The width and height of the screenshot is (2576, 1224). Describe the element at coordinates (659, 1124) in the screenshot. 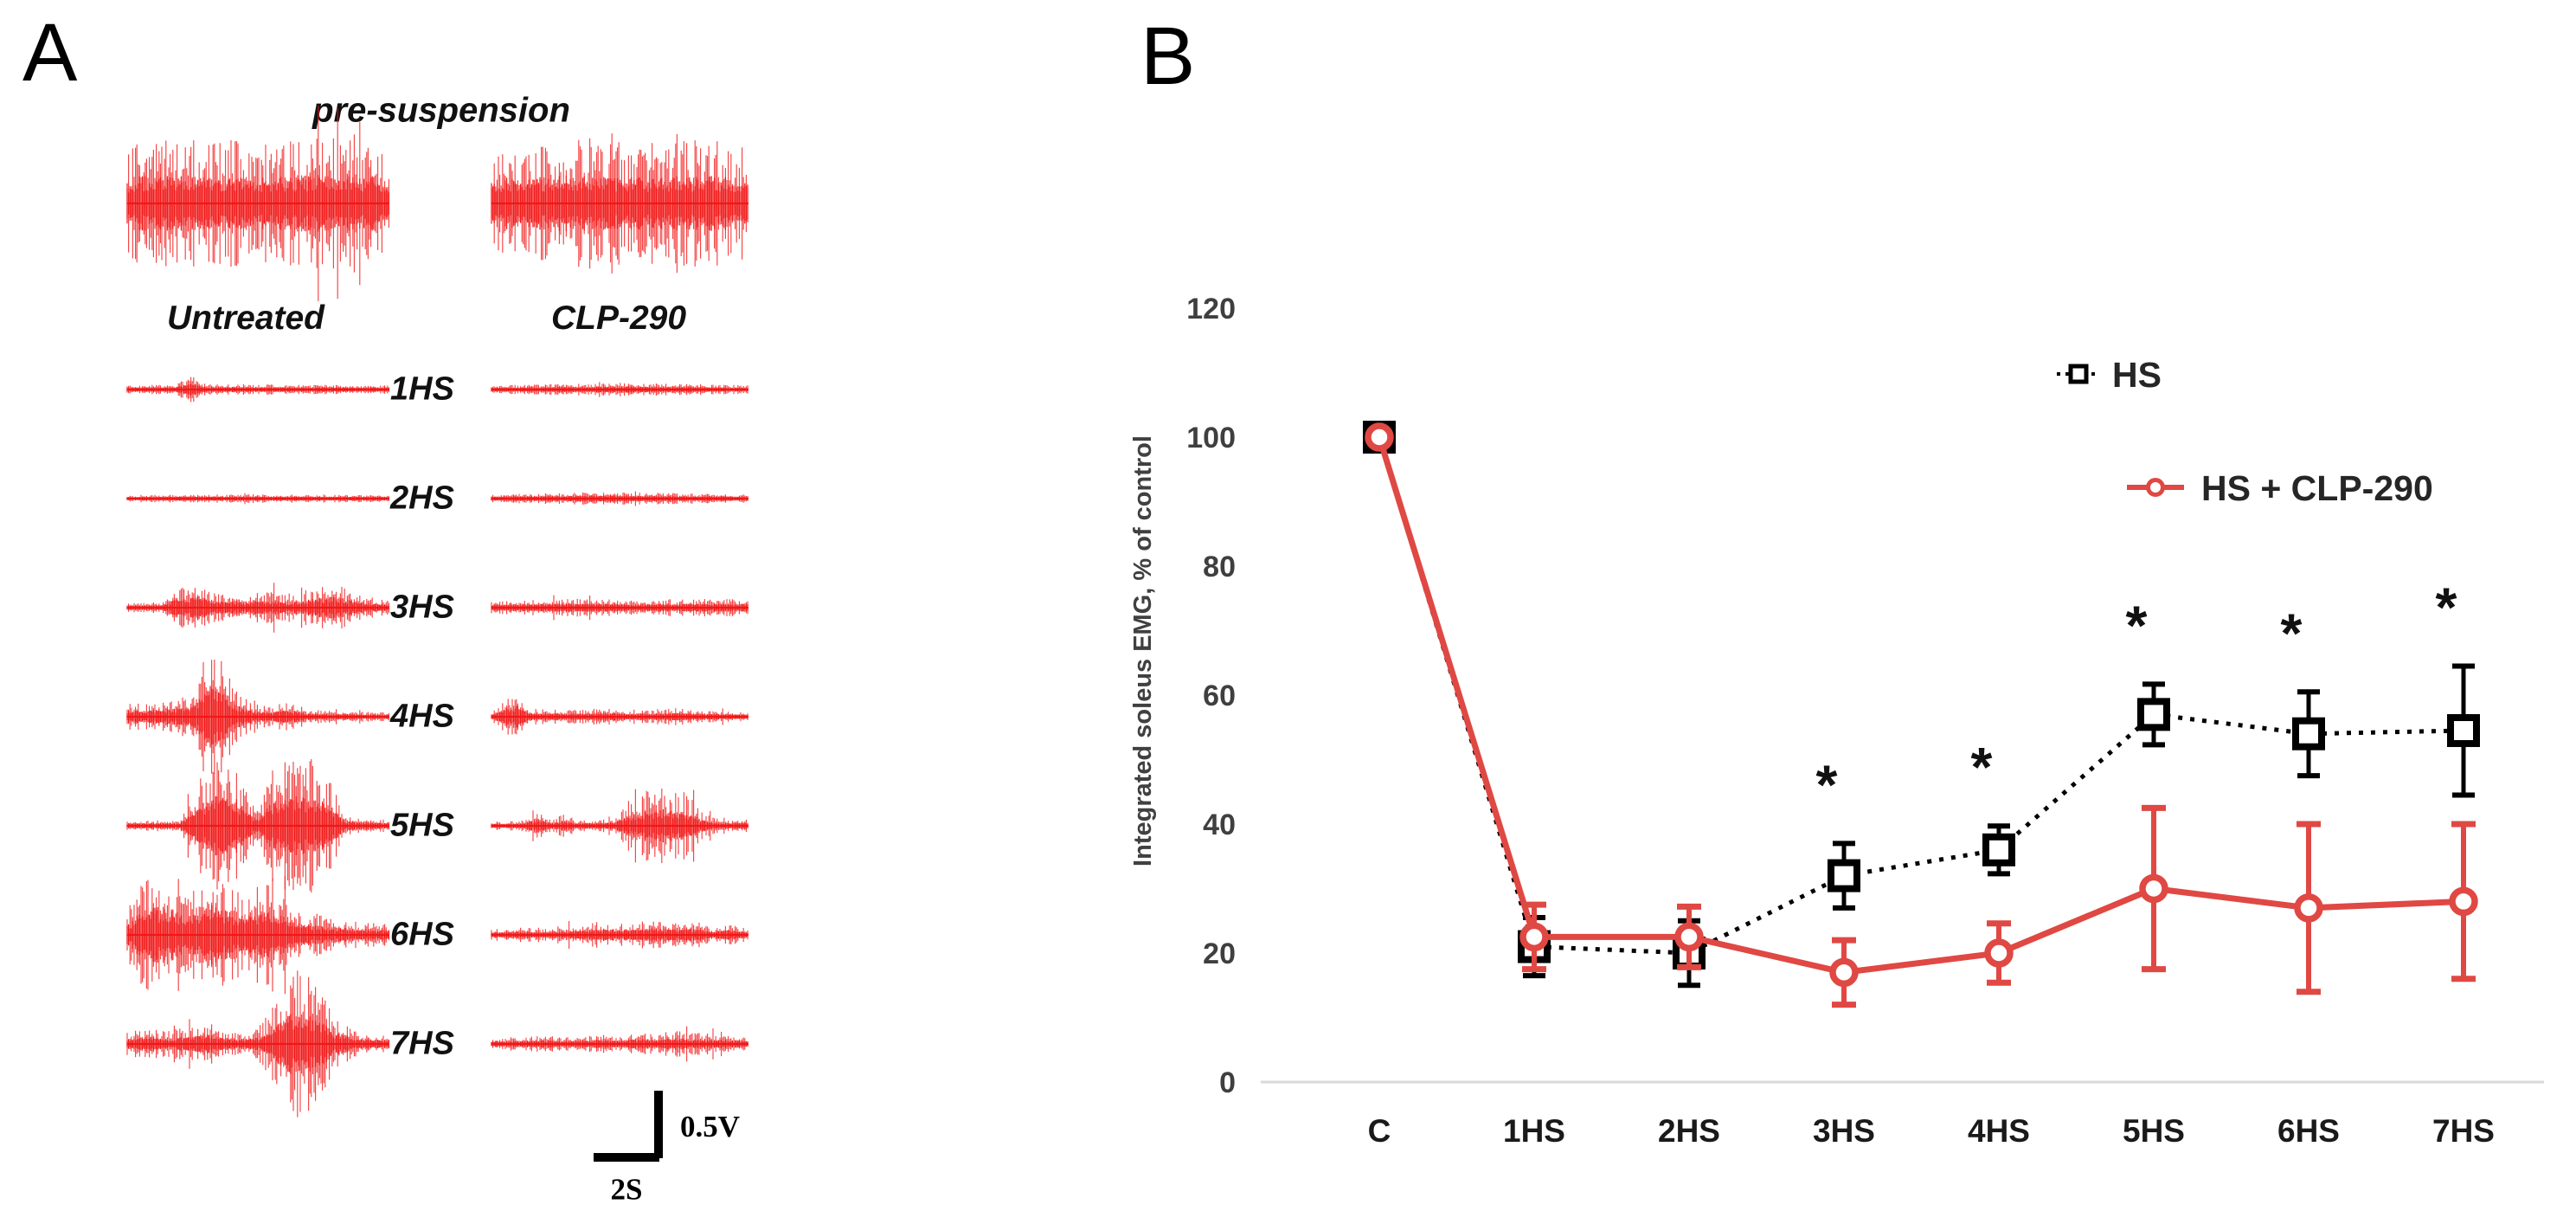

I see `scale-bar-vertical` at that location.